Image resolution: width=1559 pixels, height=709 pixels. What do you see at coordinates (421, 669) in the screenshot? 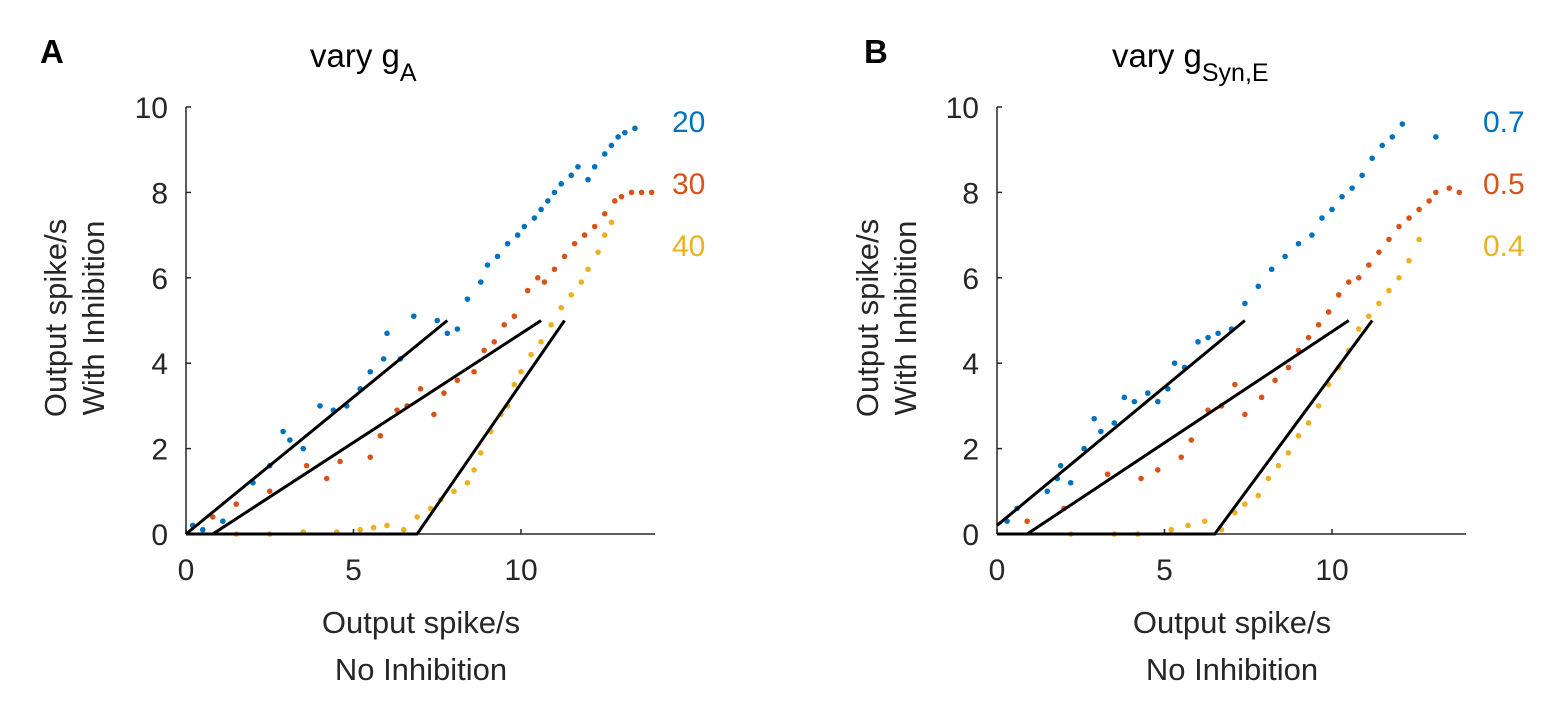
I see `x-label-line2: No Inhibition` at bounding box center [421, 669].